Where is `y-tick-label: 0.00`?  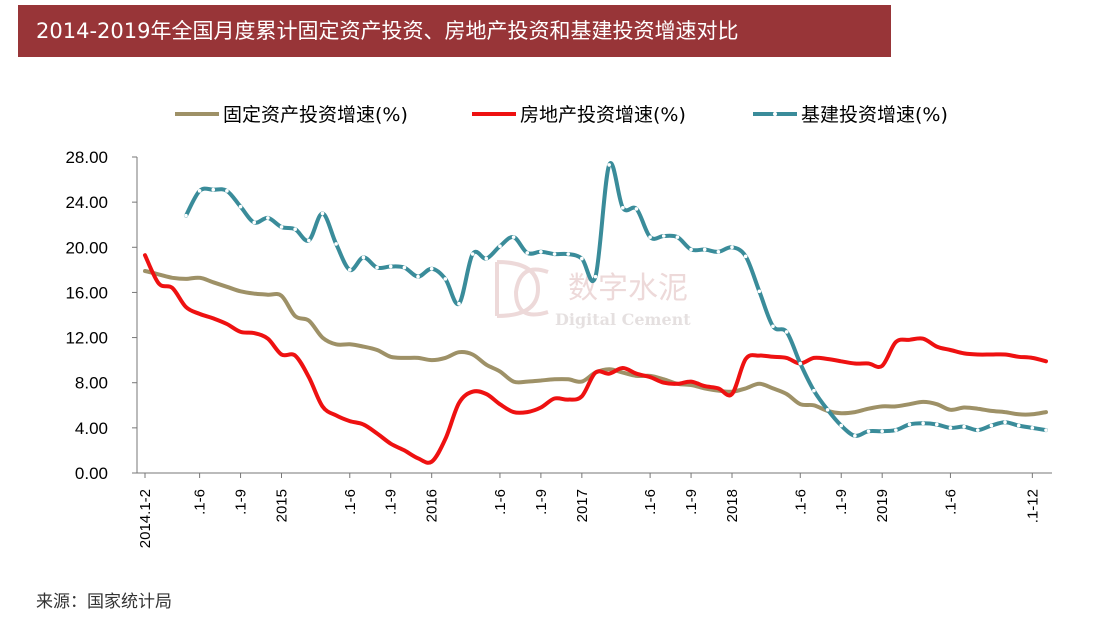 y-tick-label: 0.00 is located at coordinates (91, 473).